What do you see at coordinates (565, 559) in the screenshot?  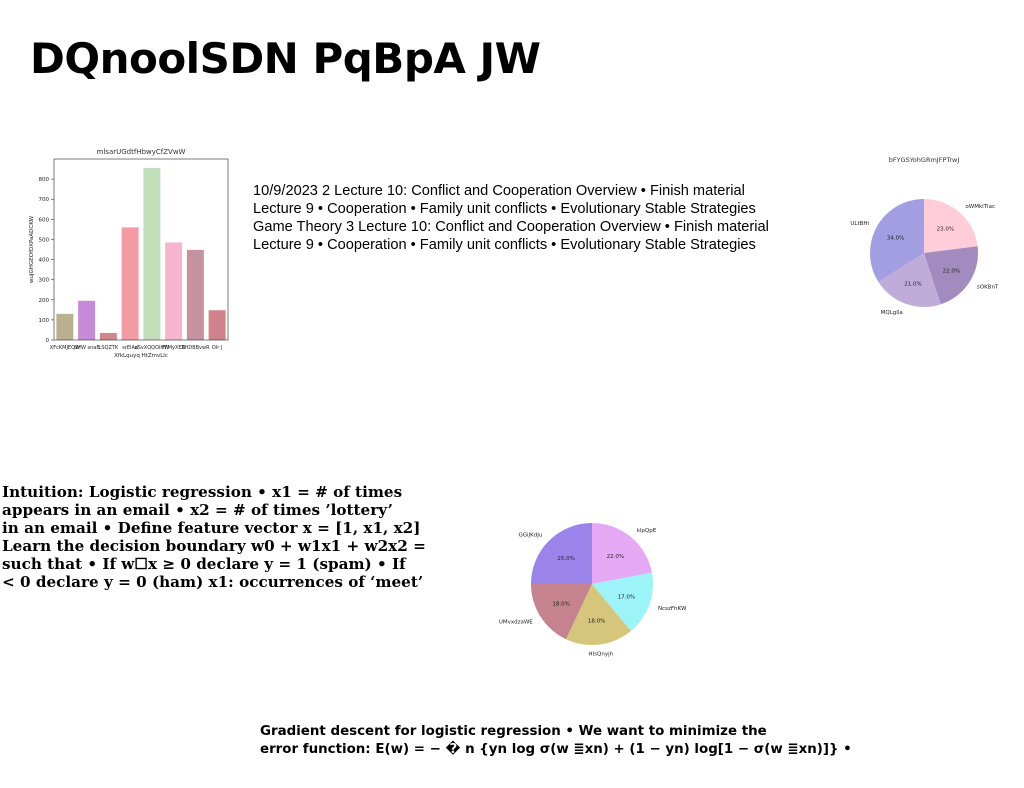 I see `slice-percent-label: 25.0%` at bounding box center [565, 559].